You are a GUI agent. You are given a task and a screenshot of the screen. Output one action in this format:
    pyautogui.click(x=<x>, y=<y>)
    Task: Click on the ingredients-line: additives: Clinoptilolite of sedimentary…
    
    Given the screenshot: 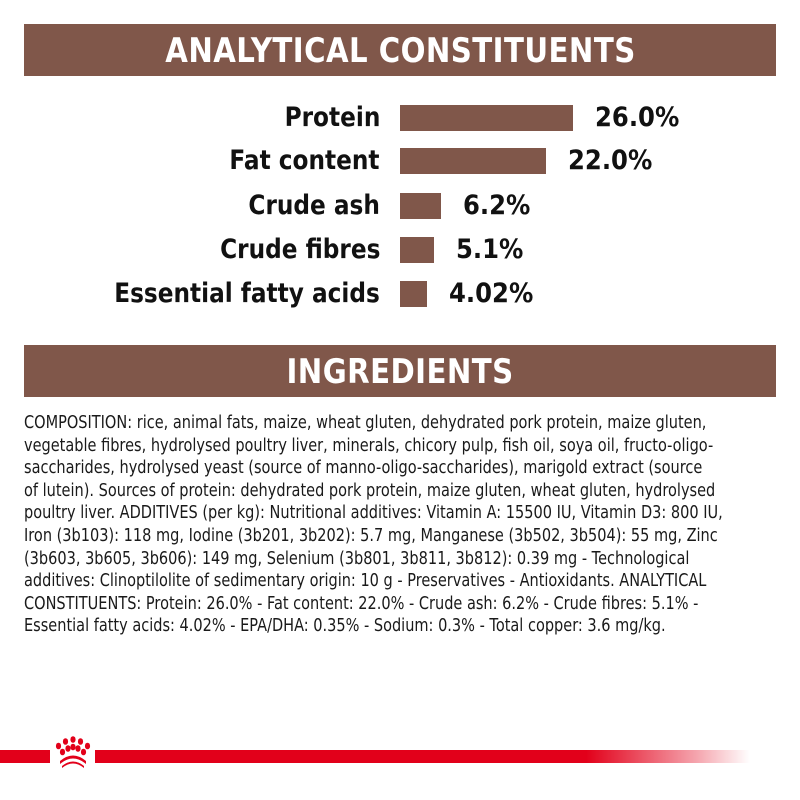 What is the action you would take?
    pyautogui.click(x=365, y=581)
    